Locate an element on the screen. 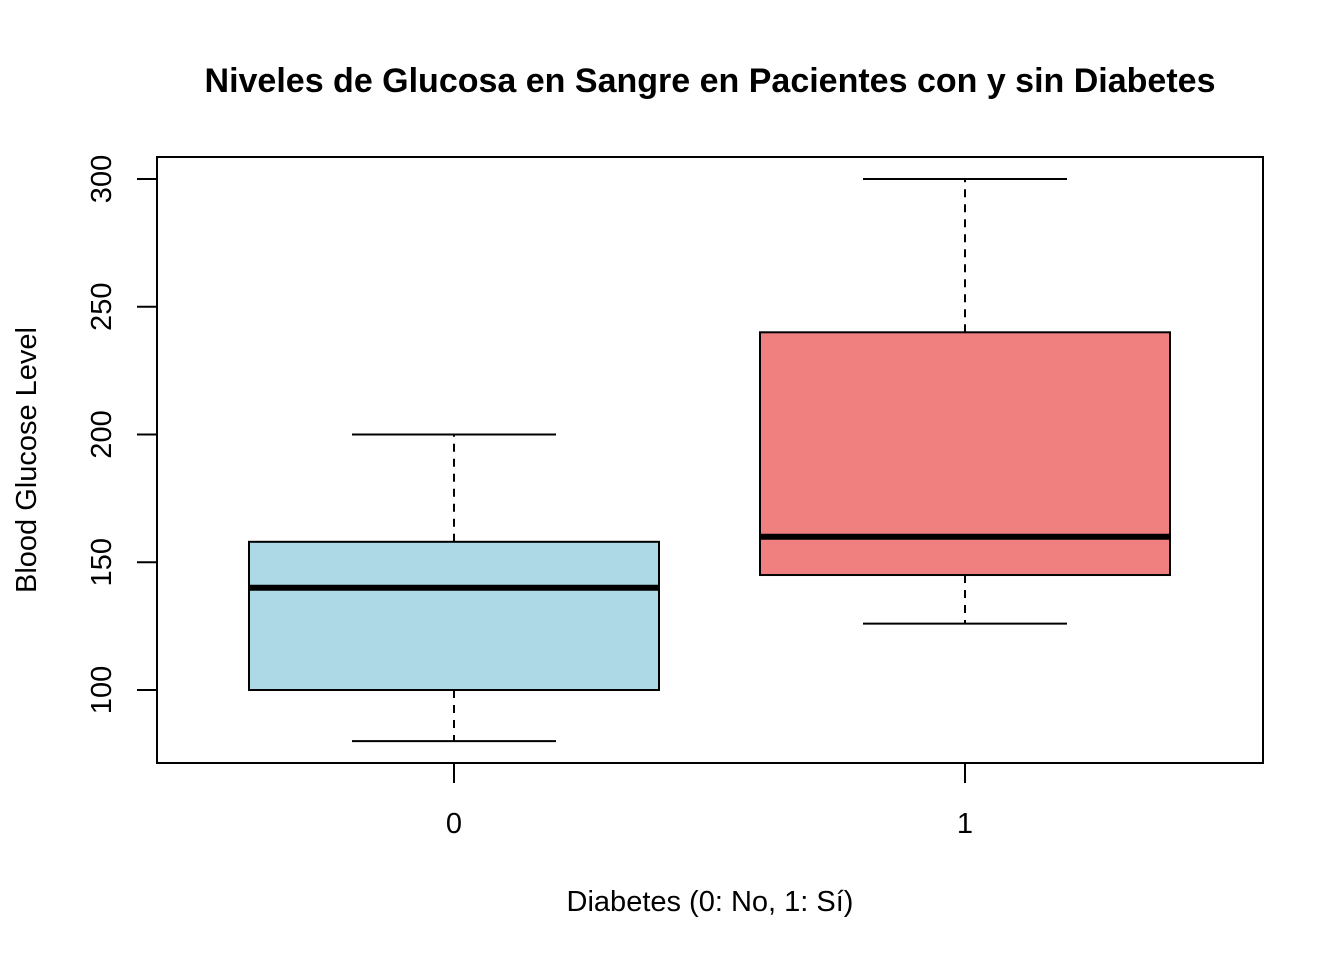  x-tick-label: 0 is located at coordinates (454, 824).